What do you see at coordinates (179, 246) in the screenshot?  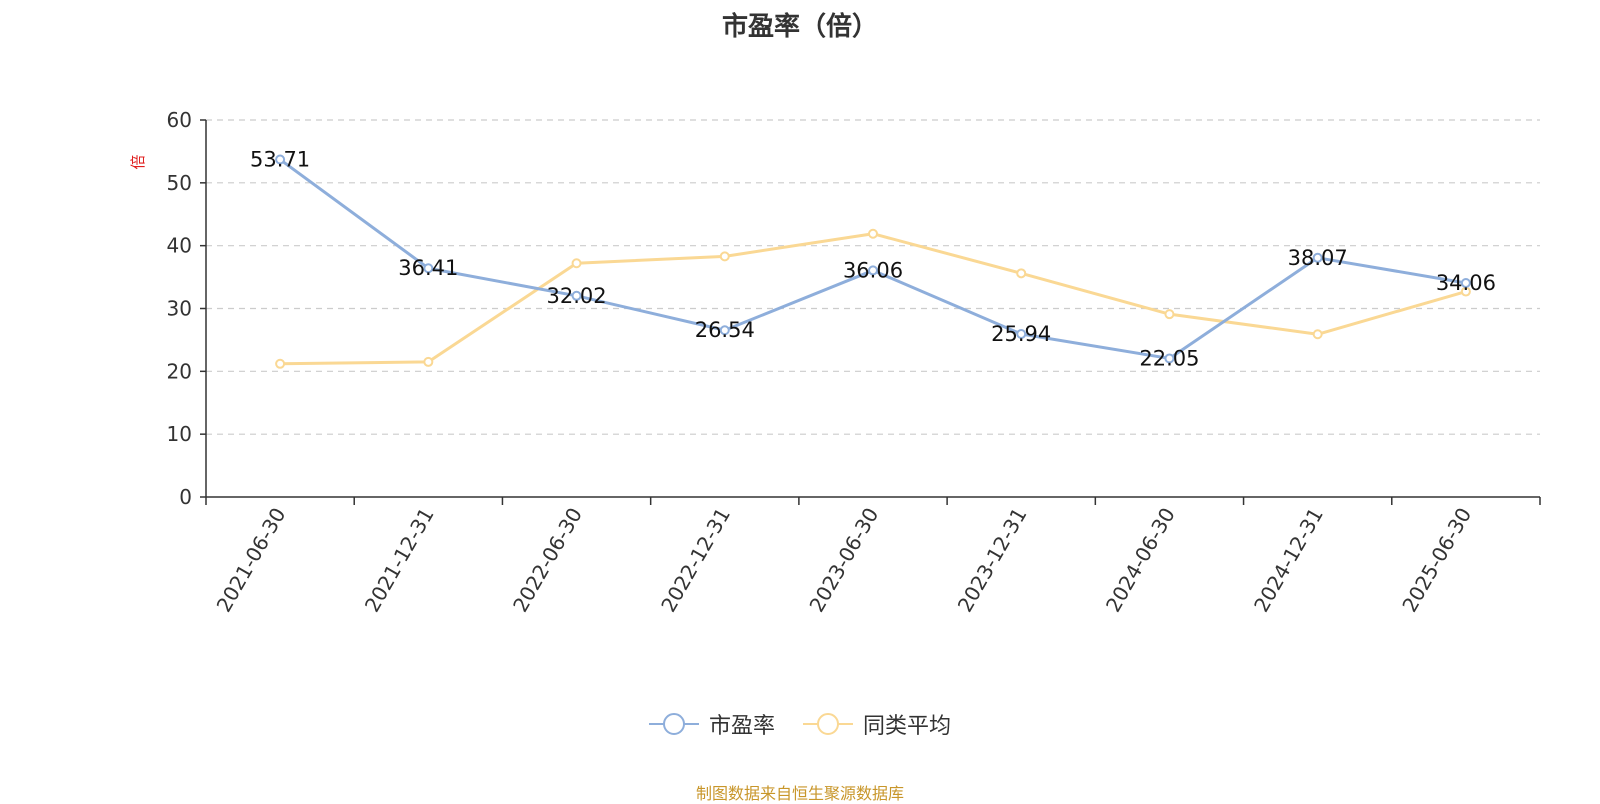 I see `y-tick-label: 40` at bounding box center [179, 246].